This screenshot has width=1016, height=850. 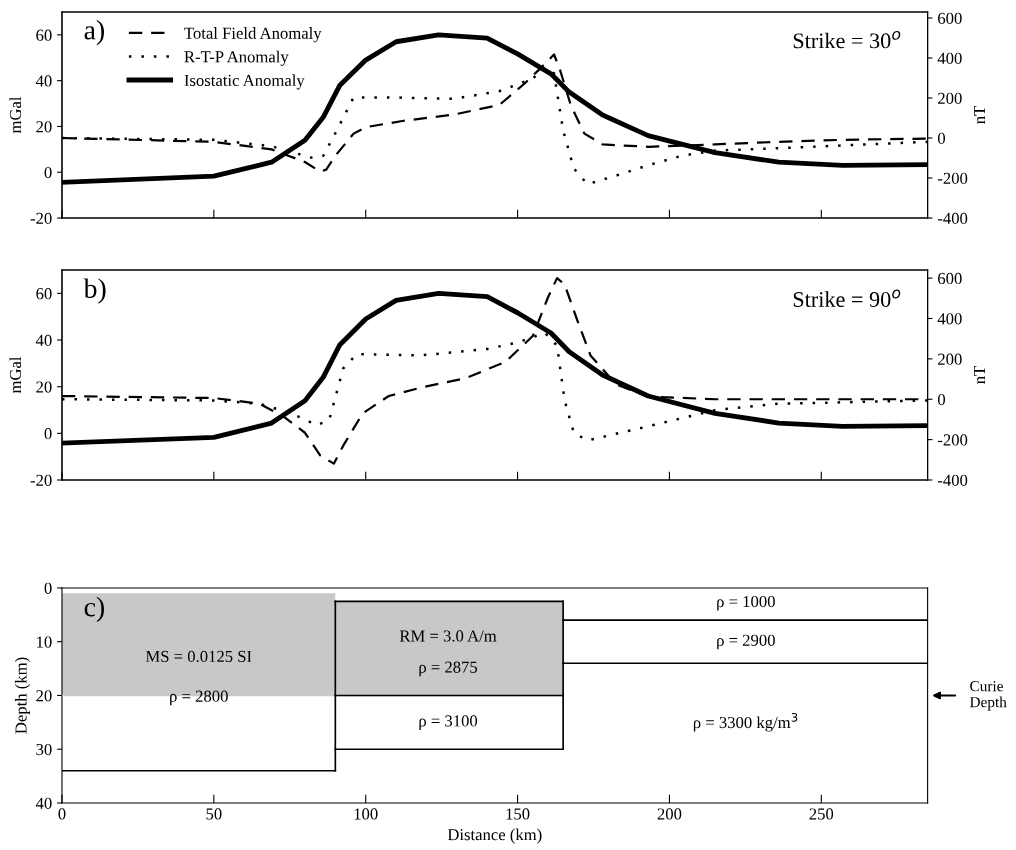 I want to click on x-tick-label: 50, so click(x=214, y=814).